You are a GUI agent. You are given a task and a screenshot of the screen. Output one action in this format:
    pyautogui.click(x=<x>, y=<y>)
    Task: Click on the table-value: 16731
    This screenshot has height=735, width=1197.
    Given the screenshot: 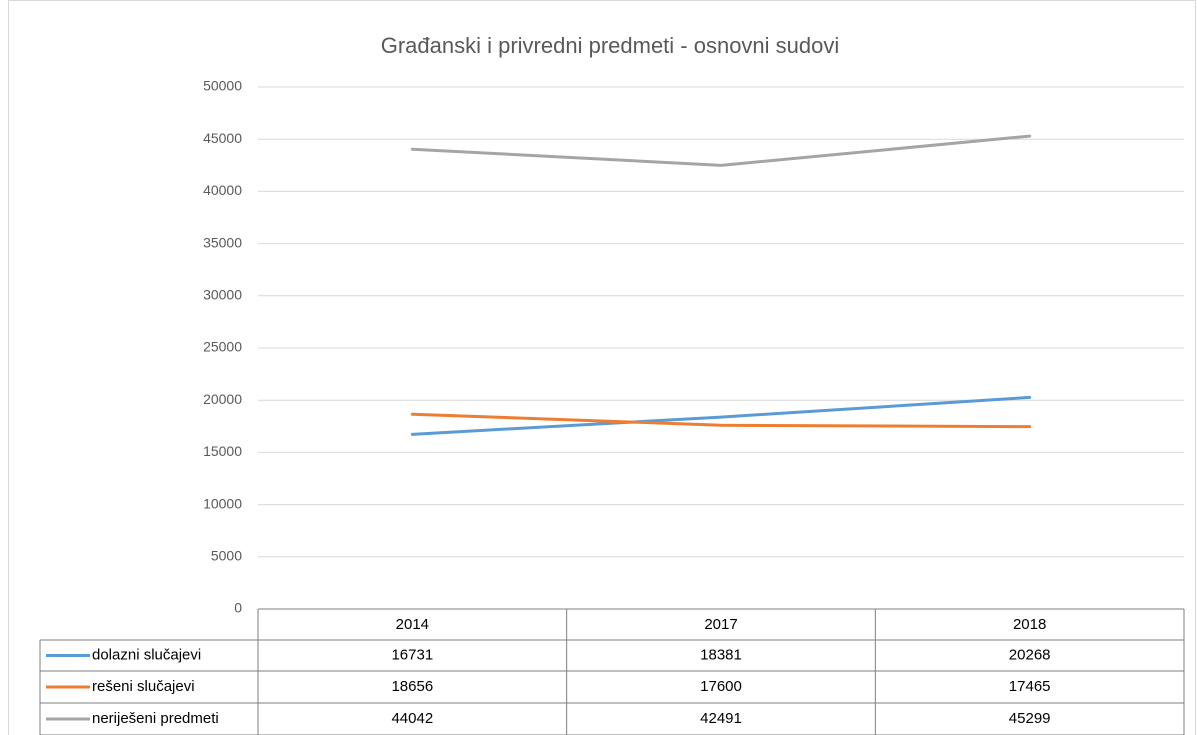 What is the action you would take?
    pyautogui.click(x=412, y=654)
    